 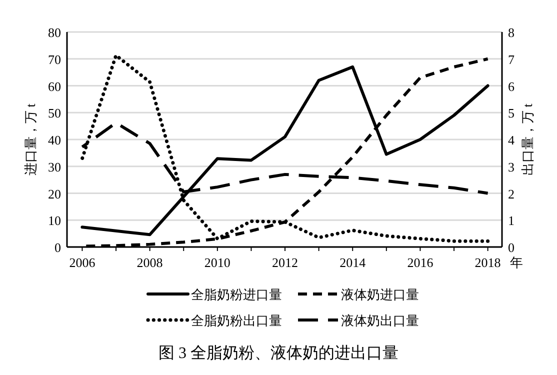 I want to click on legend-label: 全脂奶粉进口量, so click(x=236, y=294).